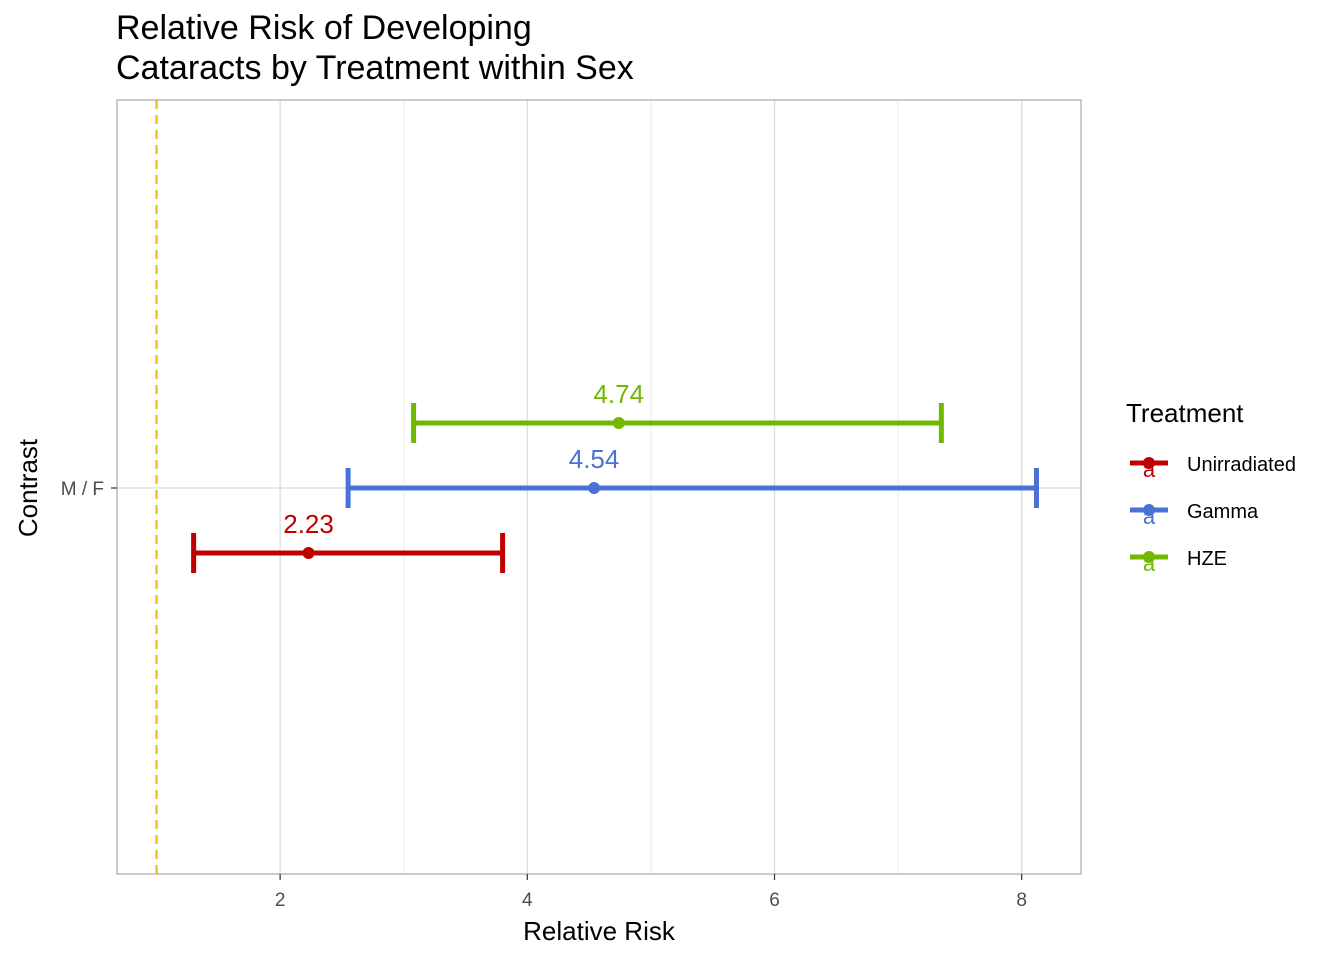  What do you see at coordinates (308, 524) in the screenshot?
I see `estimate-label: 2.23` at bounding box center [308, 524].